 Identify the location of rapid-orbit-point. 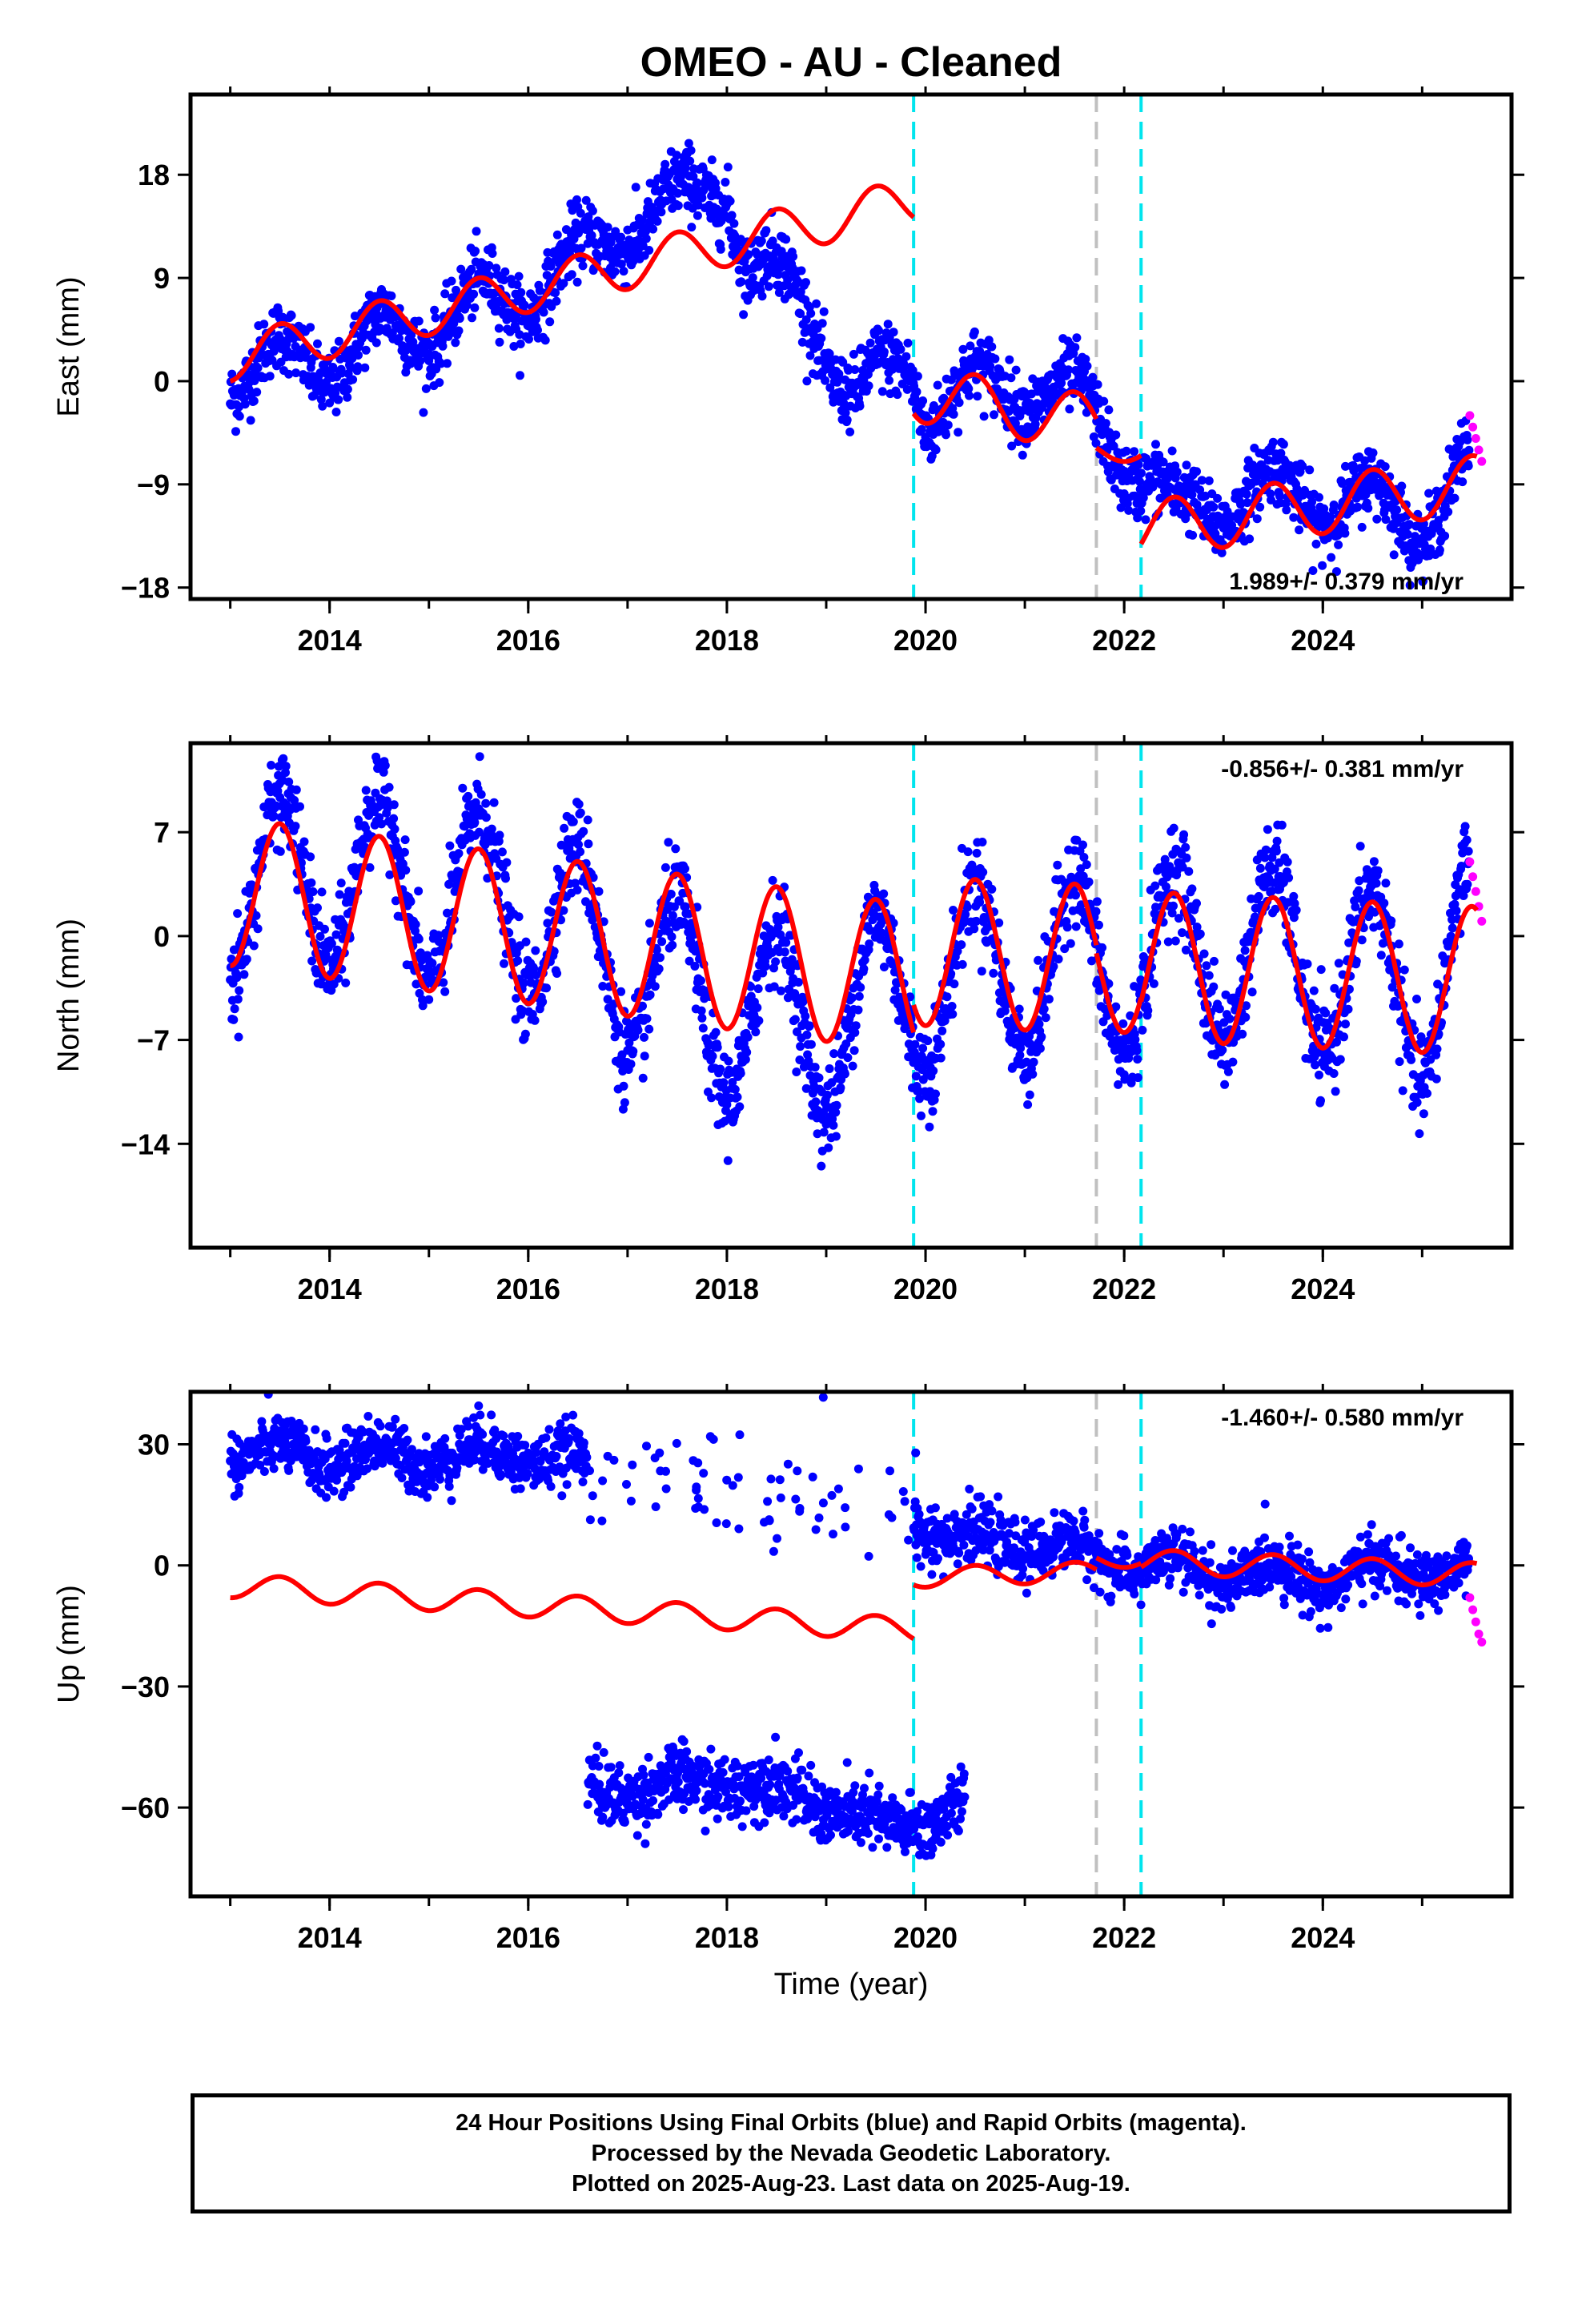
(1470, 416).